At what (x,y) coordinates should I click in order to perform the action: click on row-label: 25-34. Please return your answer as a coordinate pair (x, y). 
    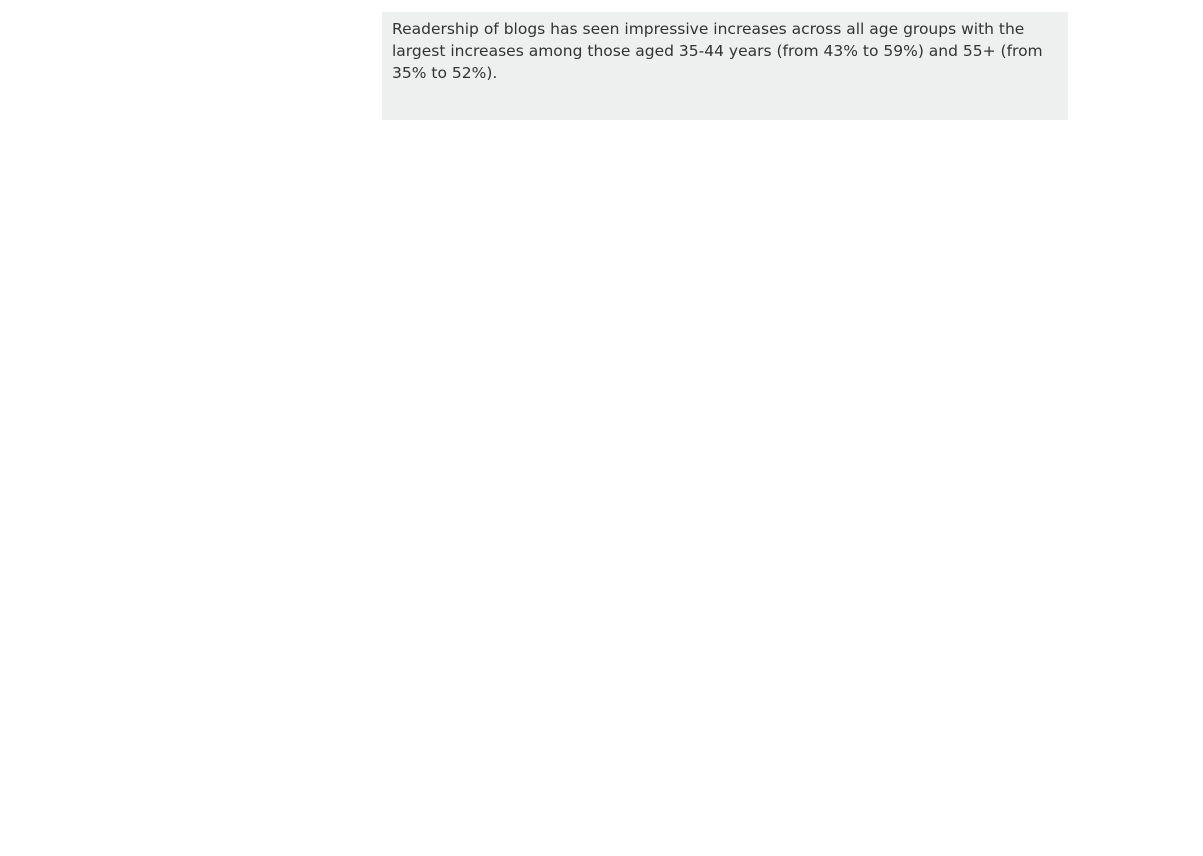
    Looking at the image, I should click on (76, 516).